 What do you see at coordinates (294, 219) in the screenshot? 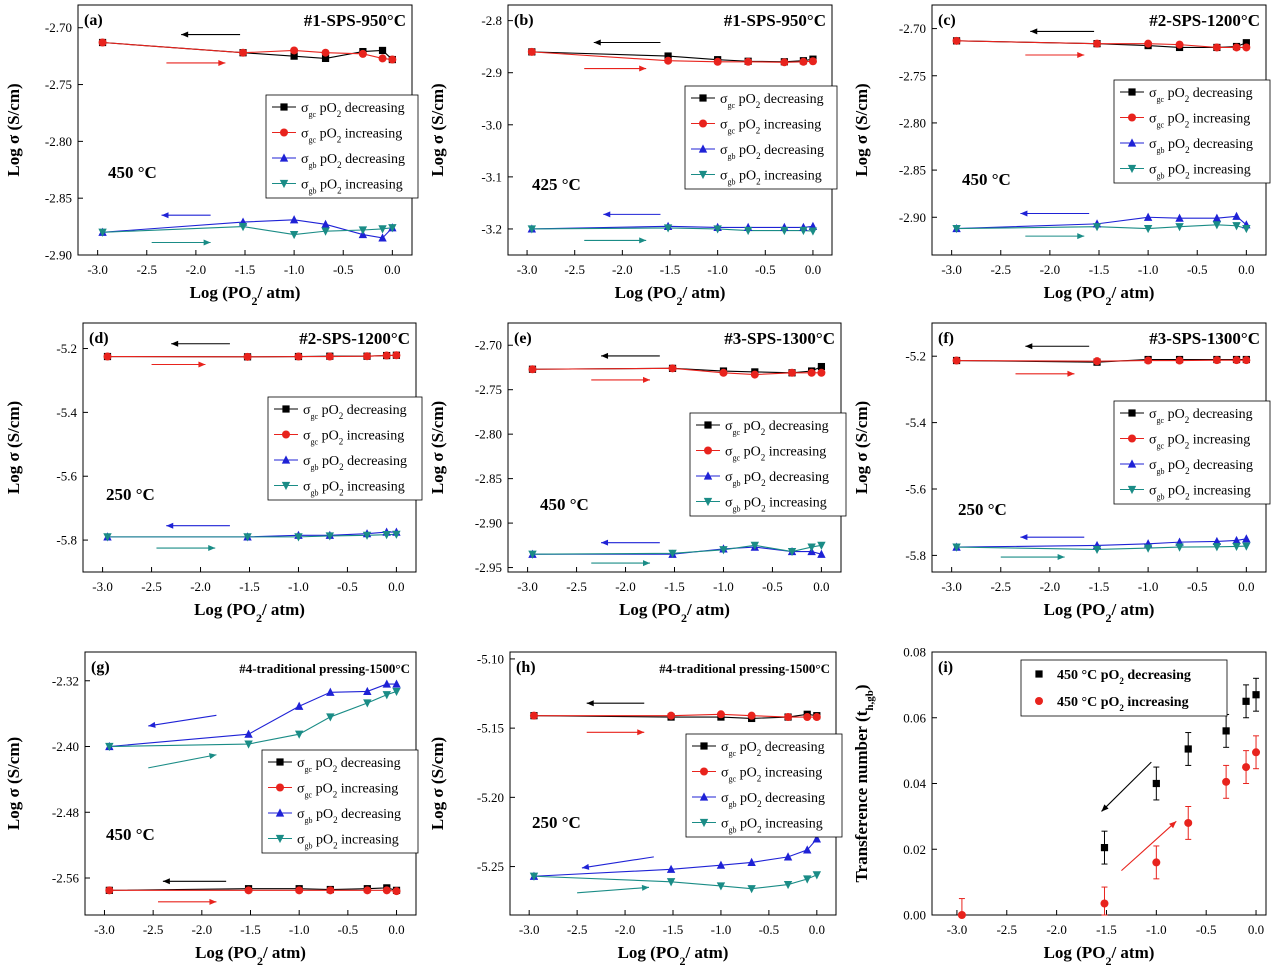
I see `data-point-gb_dec` at bounding box center [294, 219].